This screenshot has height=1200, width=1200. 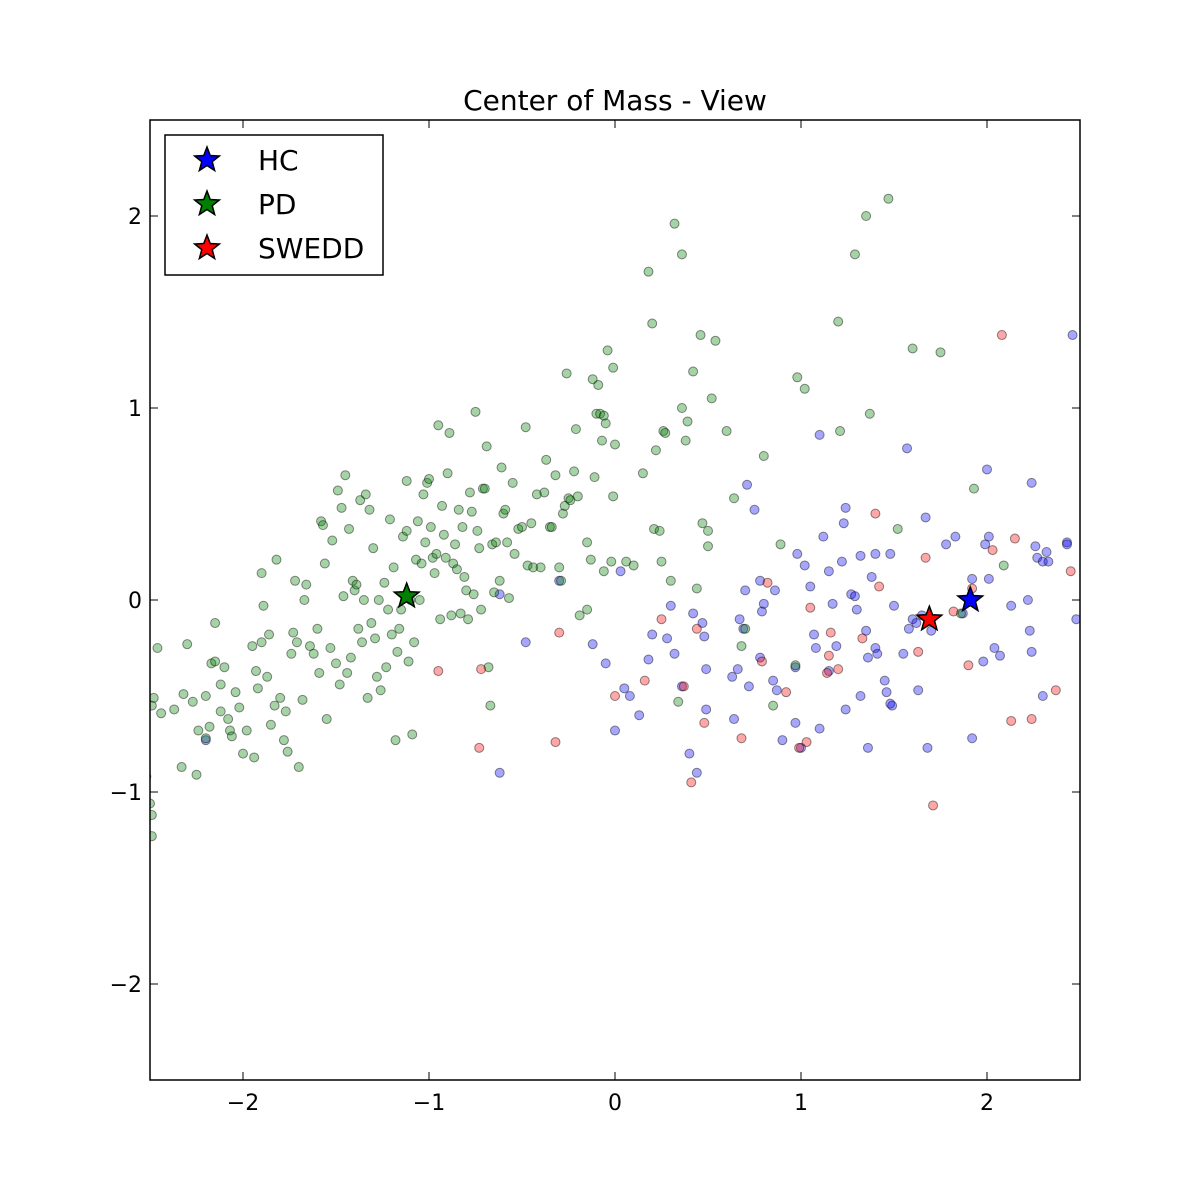 I want to click on legend-label-pd: PD, so click(x=277, y=204).